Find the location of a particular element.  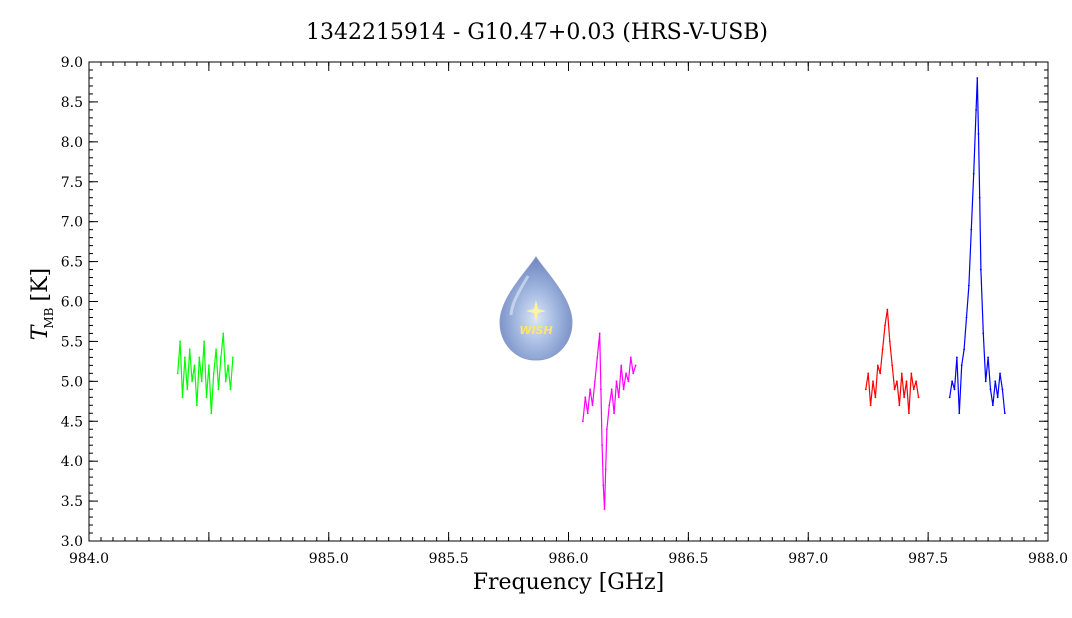

star-icon is located at coordinates (536, 311).